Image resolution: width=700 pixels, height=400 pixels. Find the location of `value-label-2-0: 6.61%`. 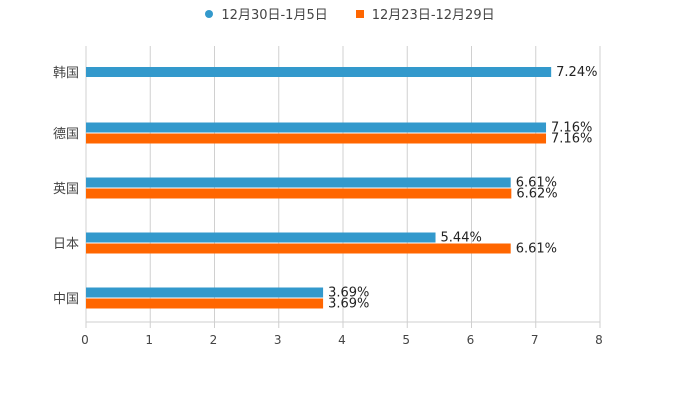

value-label-2-0: 6.61% is located at coordinates (536, 183).